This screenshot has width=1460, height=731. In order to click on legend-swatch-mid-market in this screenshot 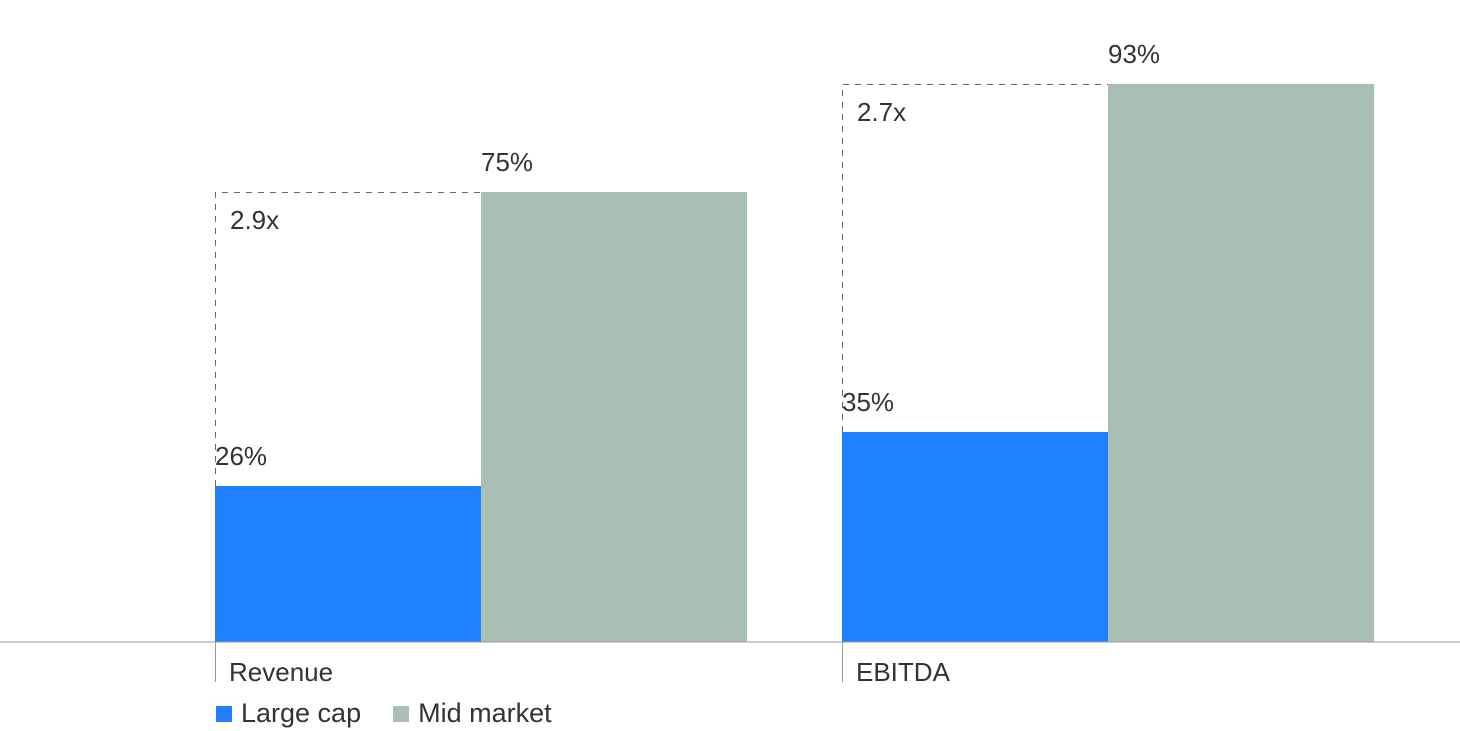, I will do `click(401, 713)`.